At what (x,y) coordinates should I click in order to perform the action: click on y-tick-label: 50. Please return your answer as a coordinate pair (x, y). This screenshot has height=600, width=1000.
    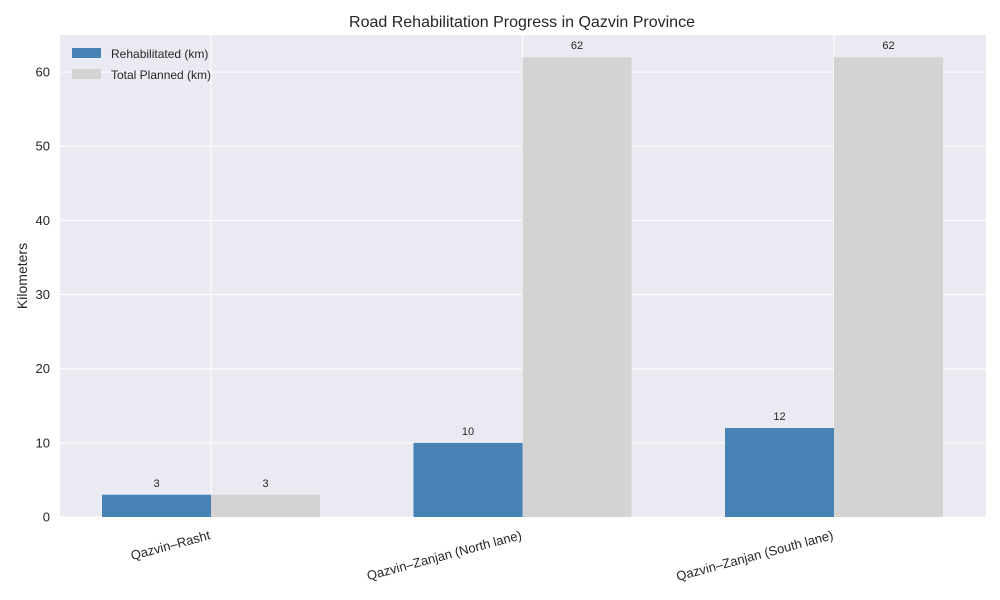
    Looking at the image, I should click on (43, 146).